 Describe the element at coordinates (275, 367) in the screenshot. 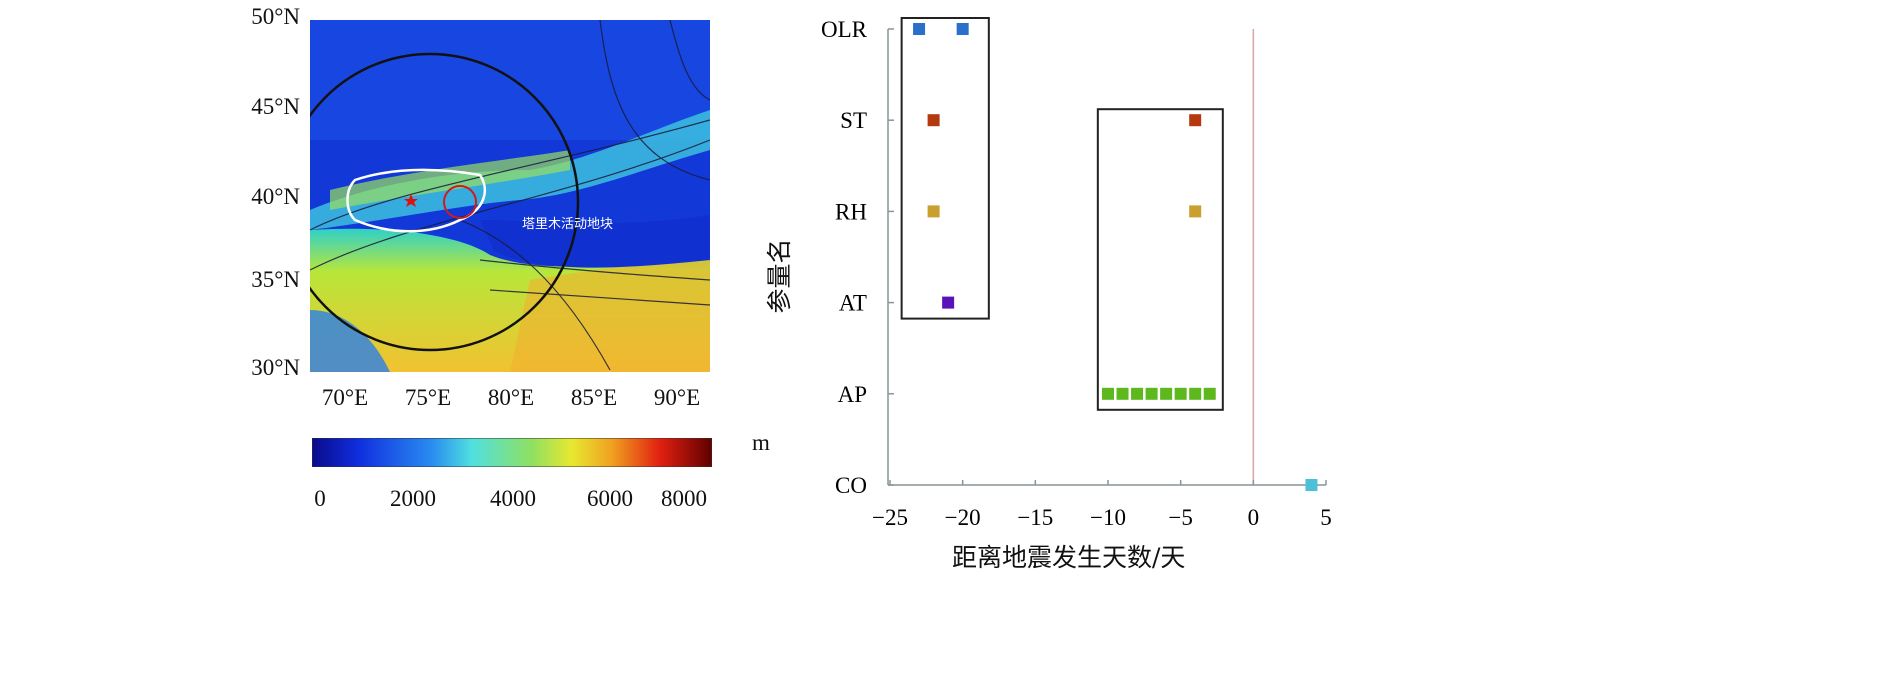

I see `lat-label: 30°N` at that location.